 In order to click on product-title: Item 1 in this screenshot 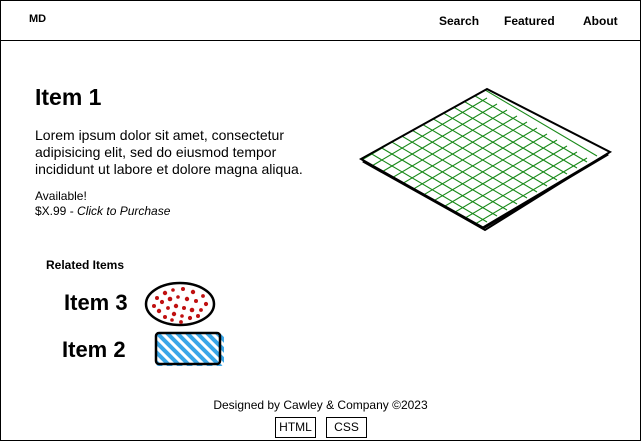, I will do `click(68, 97)`.